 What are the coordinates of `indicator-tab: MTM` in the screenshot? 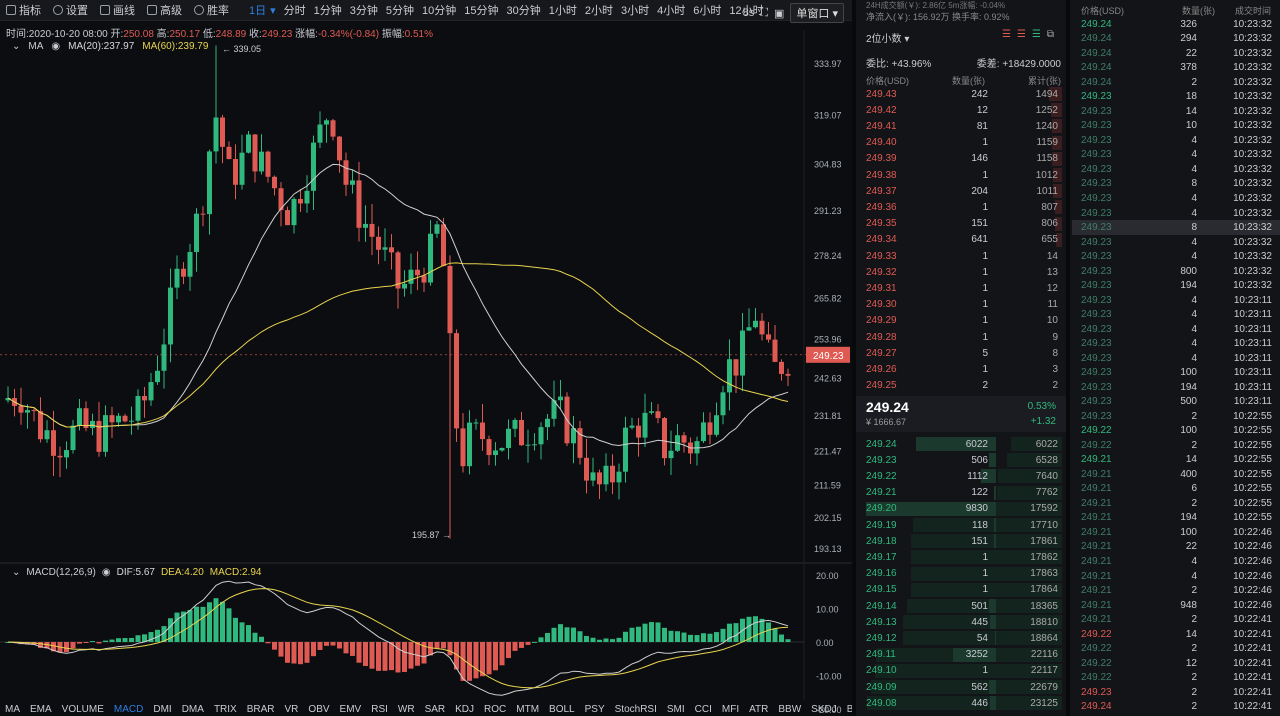 It's located at (528, 709).